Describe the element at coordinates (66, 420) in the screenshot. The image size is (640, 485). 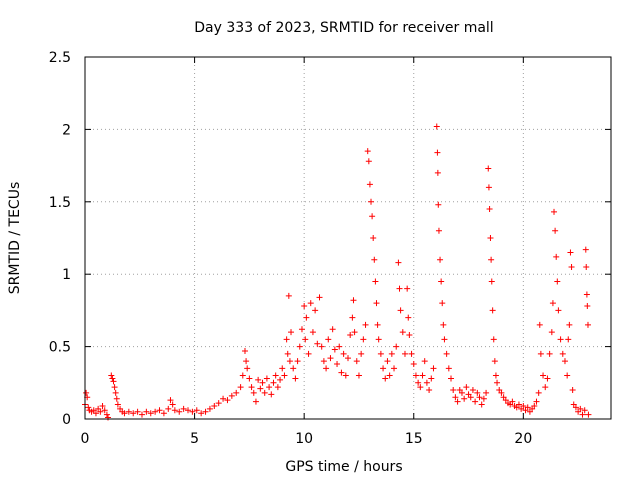
I see `y-tick-label: 0` at that location.